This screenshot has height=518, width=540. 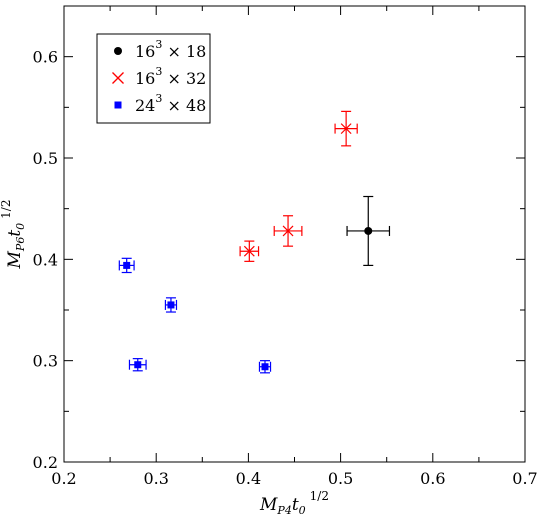 I want to click on legend-marker-circle, so click(x=118, y=51).